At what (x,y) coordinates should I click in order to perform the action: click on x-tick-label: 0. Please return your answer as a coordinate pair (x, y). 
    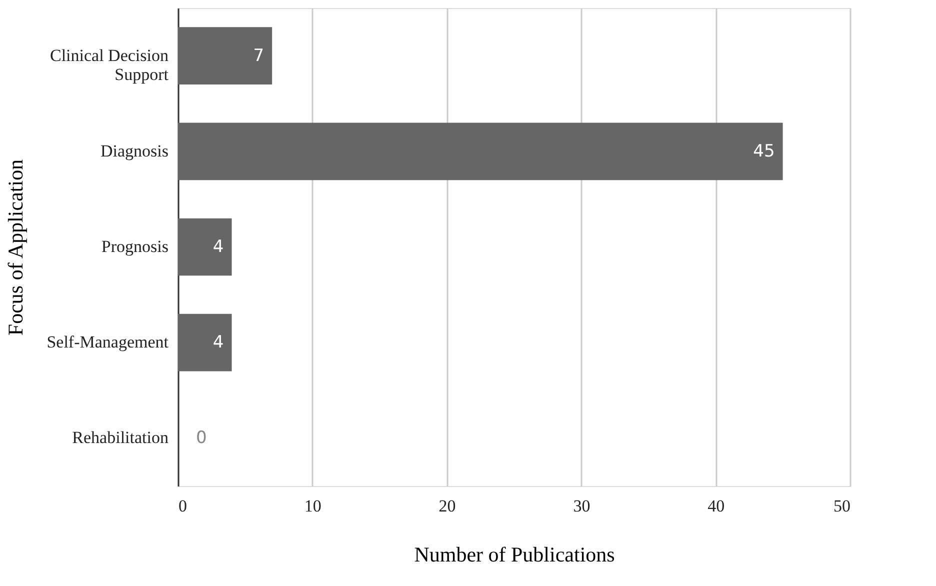
    Looking at the image, I should click on (182, 506).